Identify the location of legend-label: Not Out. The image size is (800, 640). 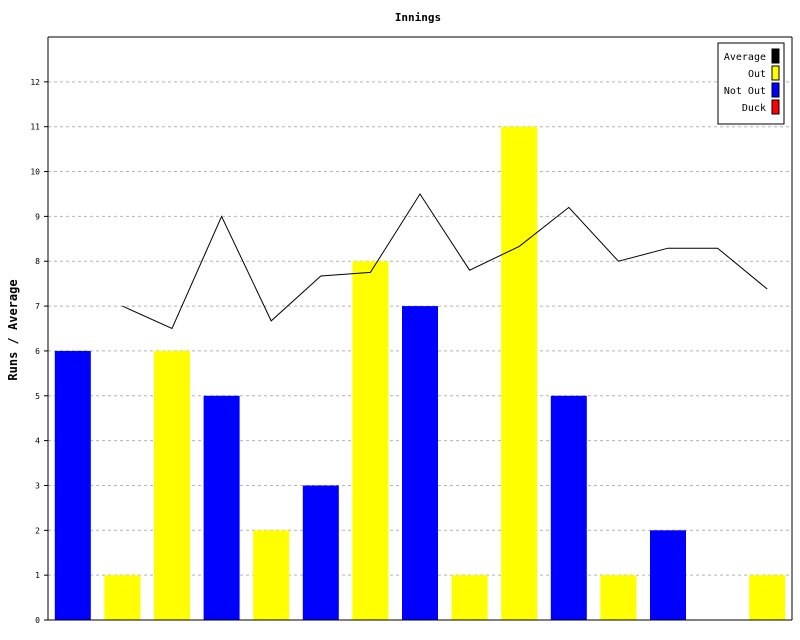
(745, 91).